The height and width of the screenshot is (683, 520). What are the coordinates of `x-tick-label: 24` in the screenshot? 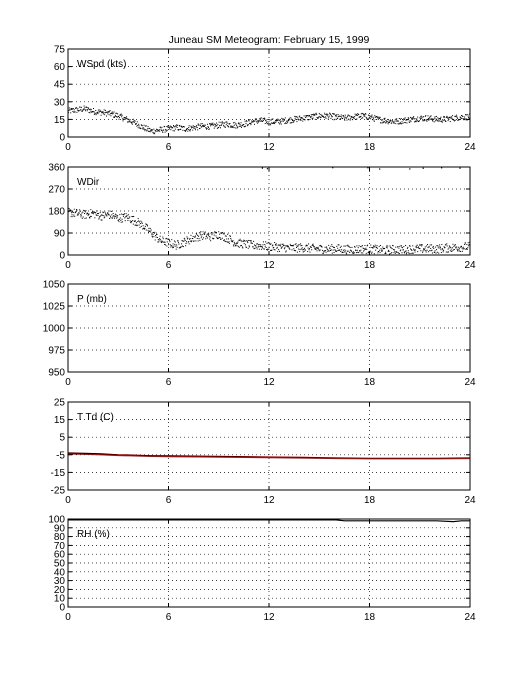 It's located at (470, 147).